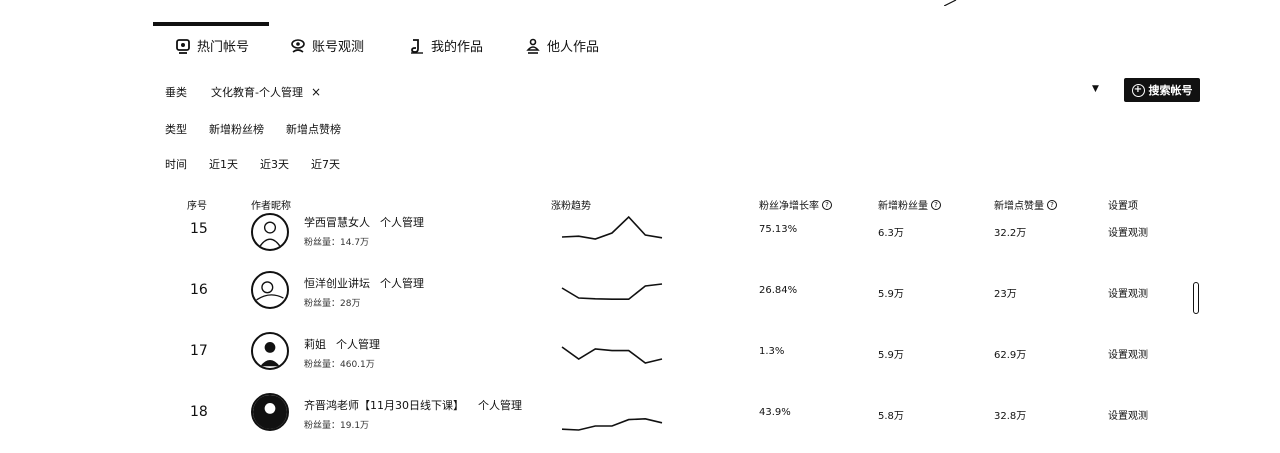  Describe the element at coordinates (384, 405) in the screenshot. I see `author-name-text: 齐晋鸿老师【11月30日线下课】` at that location.